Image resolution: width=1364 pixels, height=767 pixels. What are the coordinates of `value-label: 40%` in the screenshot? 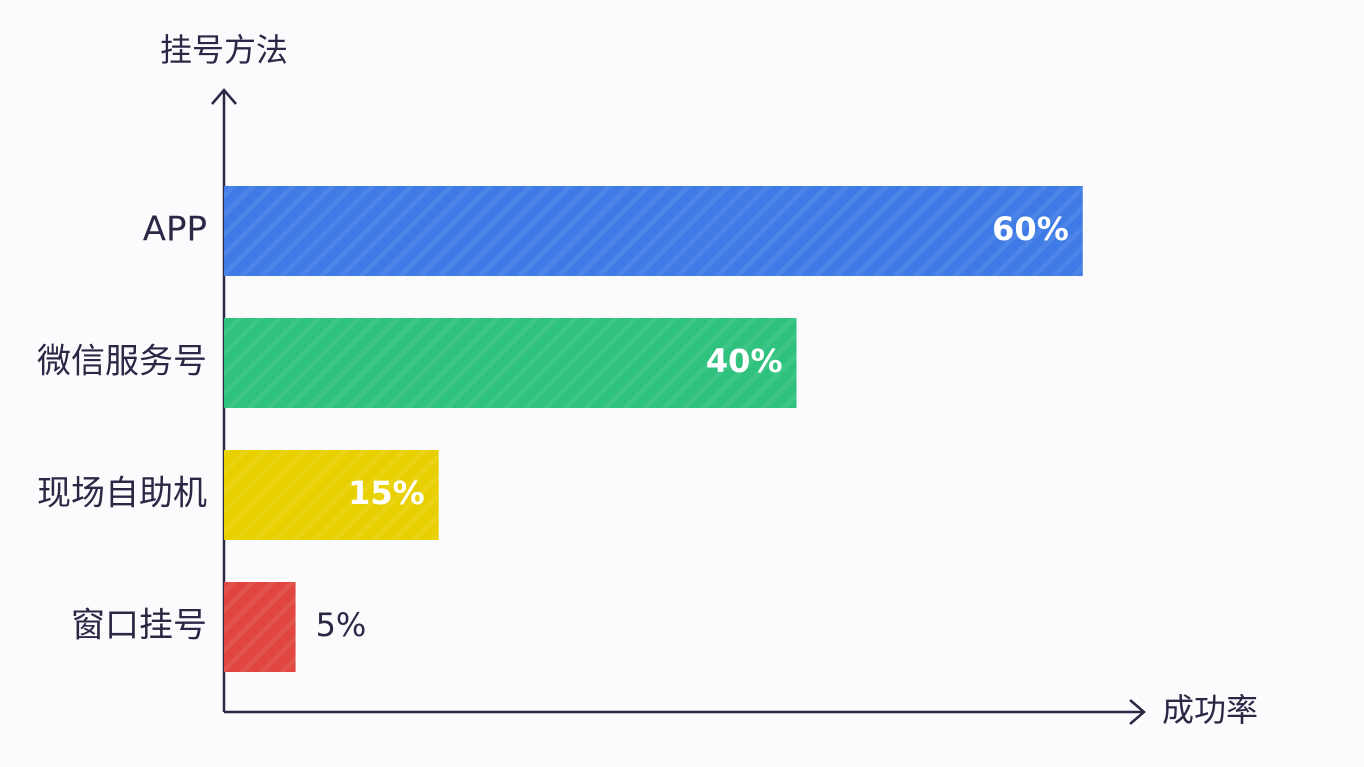 It's located at (744, 361).